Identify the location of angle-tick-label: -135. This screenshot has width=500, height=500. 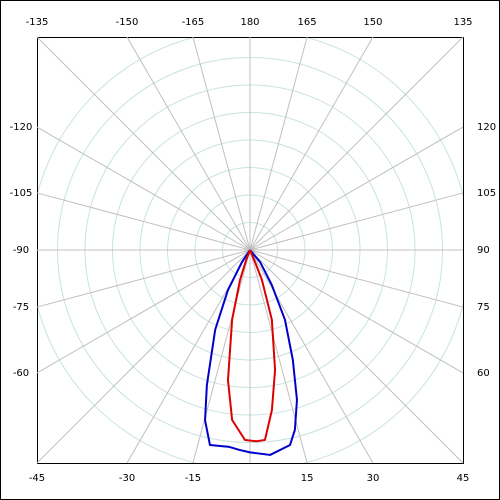
(37, 22).